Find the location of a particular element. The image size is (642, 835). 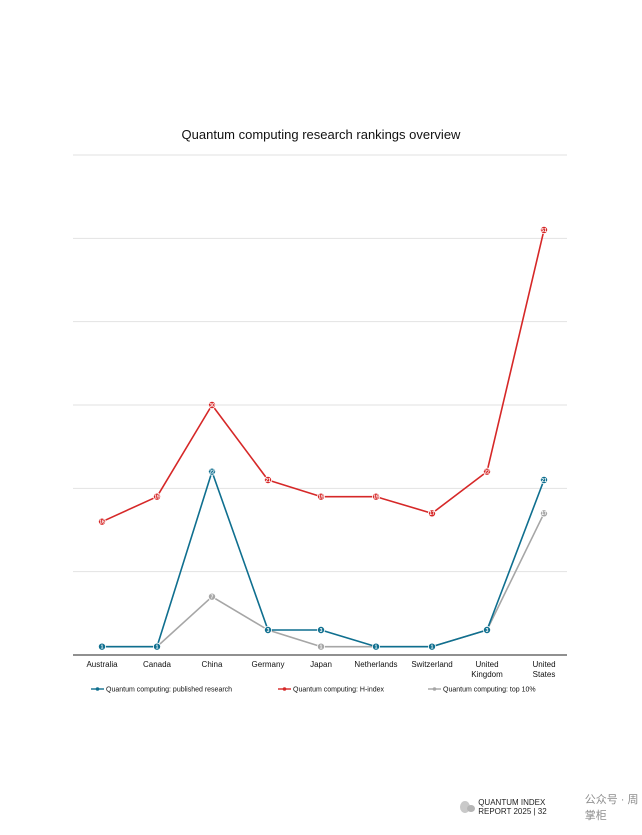

wechat-icon is located at coordinates (468, 807).